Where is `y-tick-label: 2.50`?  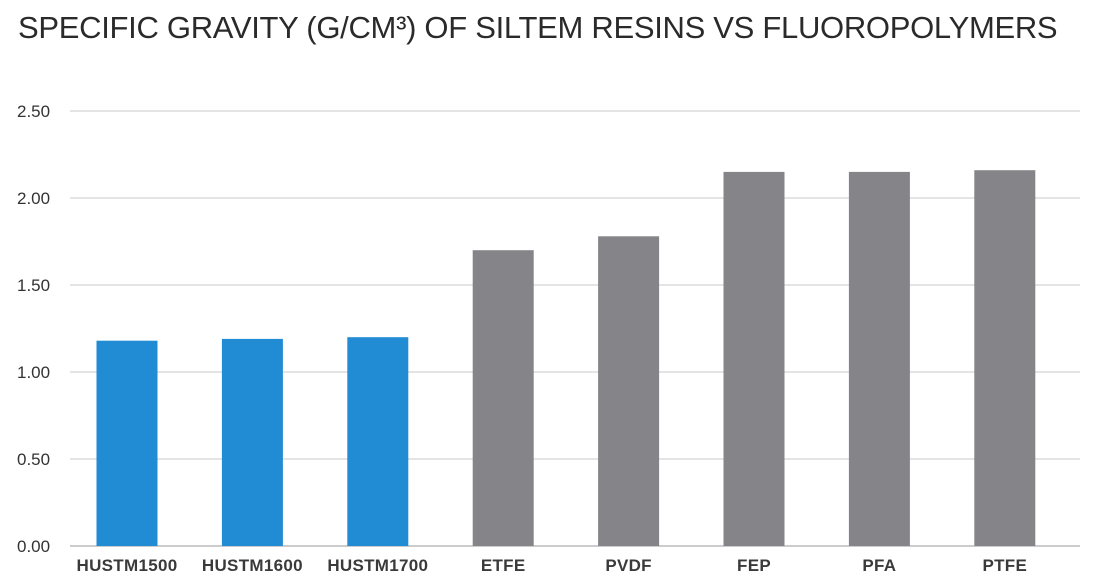 y-tick-label: 2.50 is located at coordinates (33, 111).